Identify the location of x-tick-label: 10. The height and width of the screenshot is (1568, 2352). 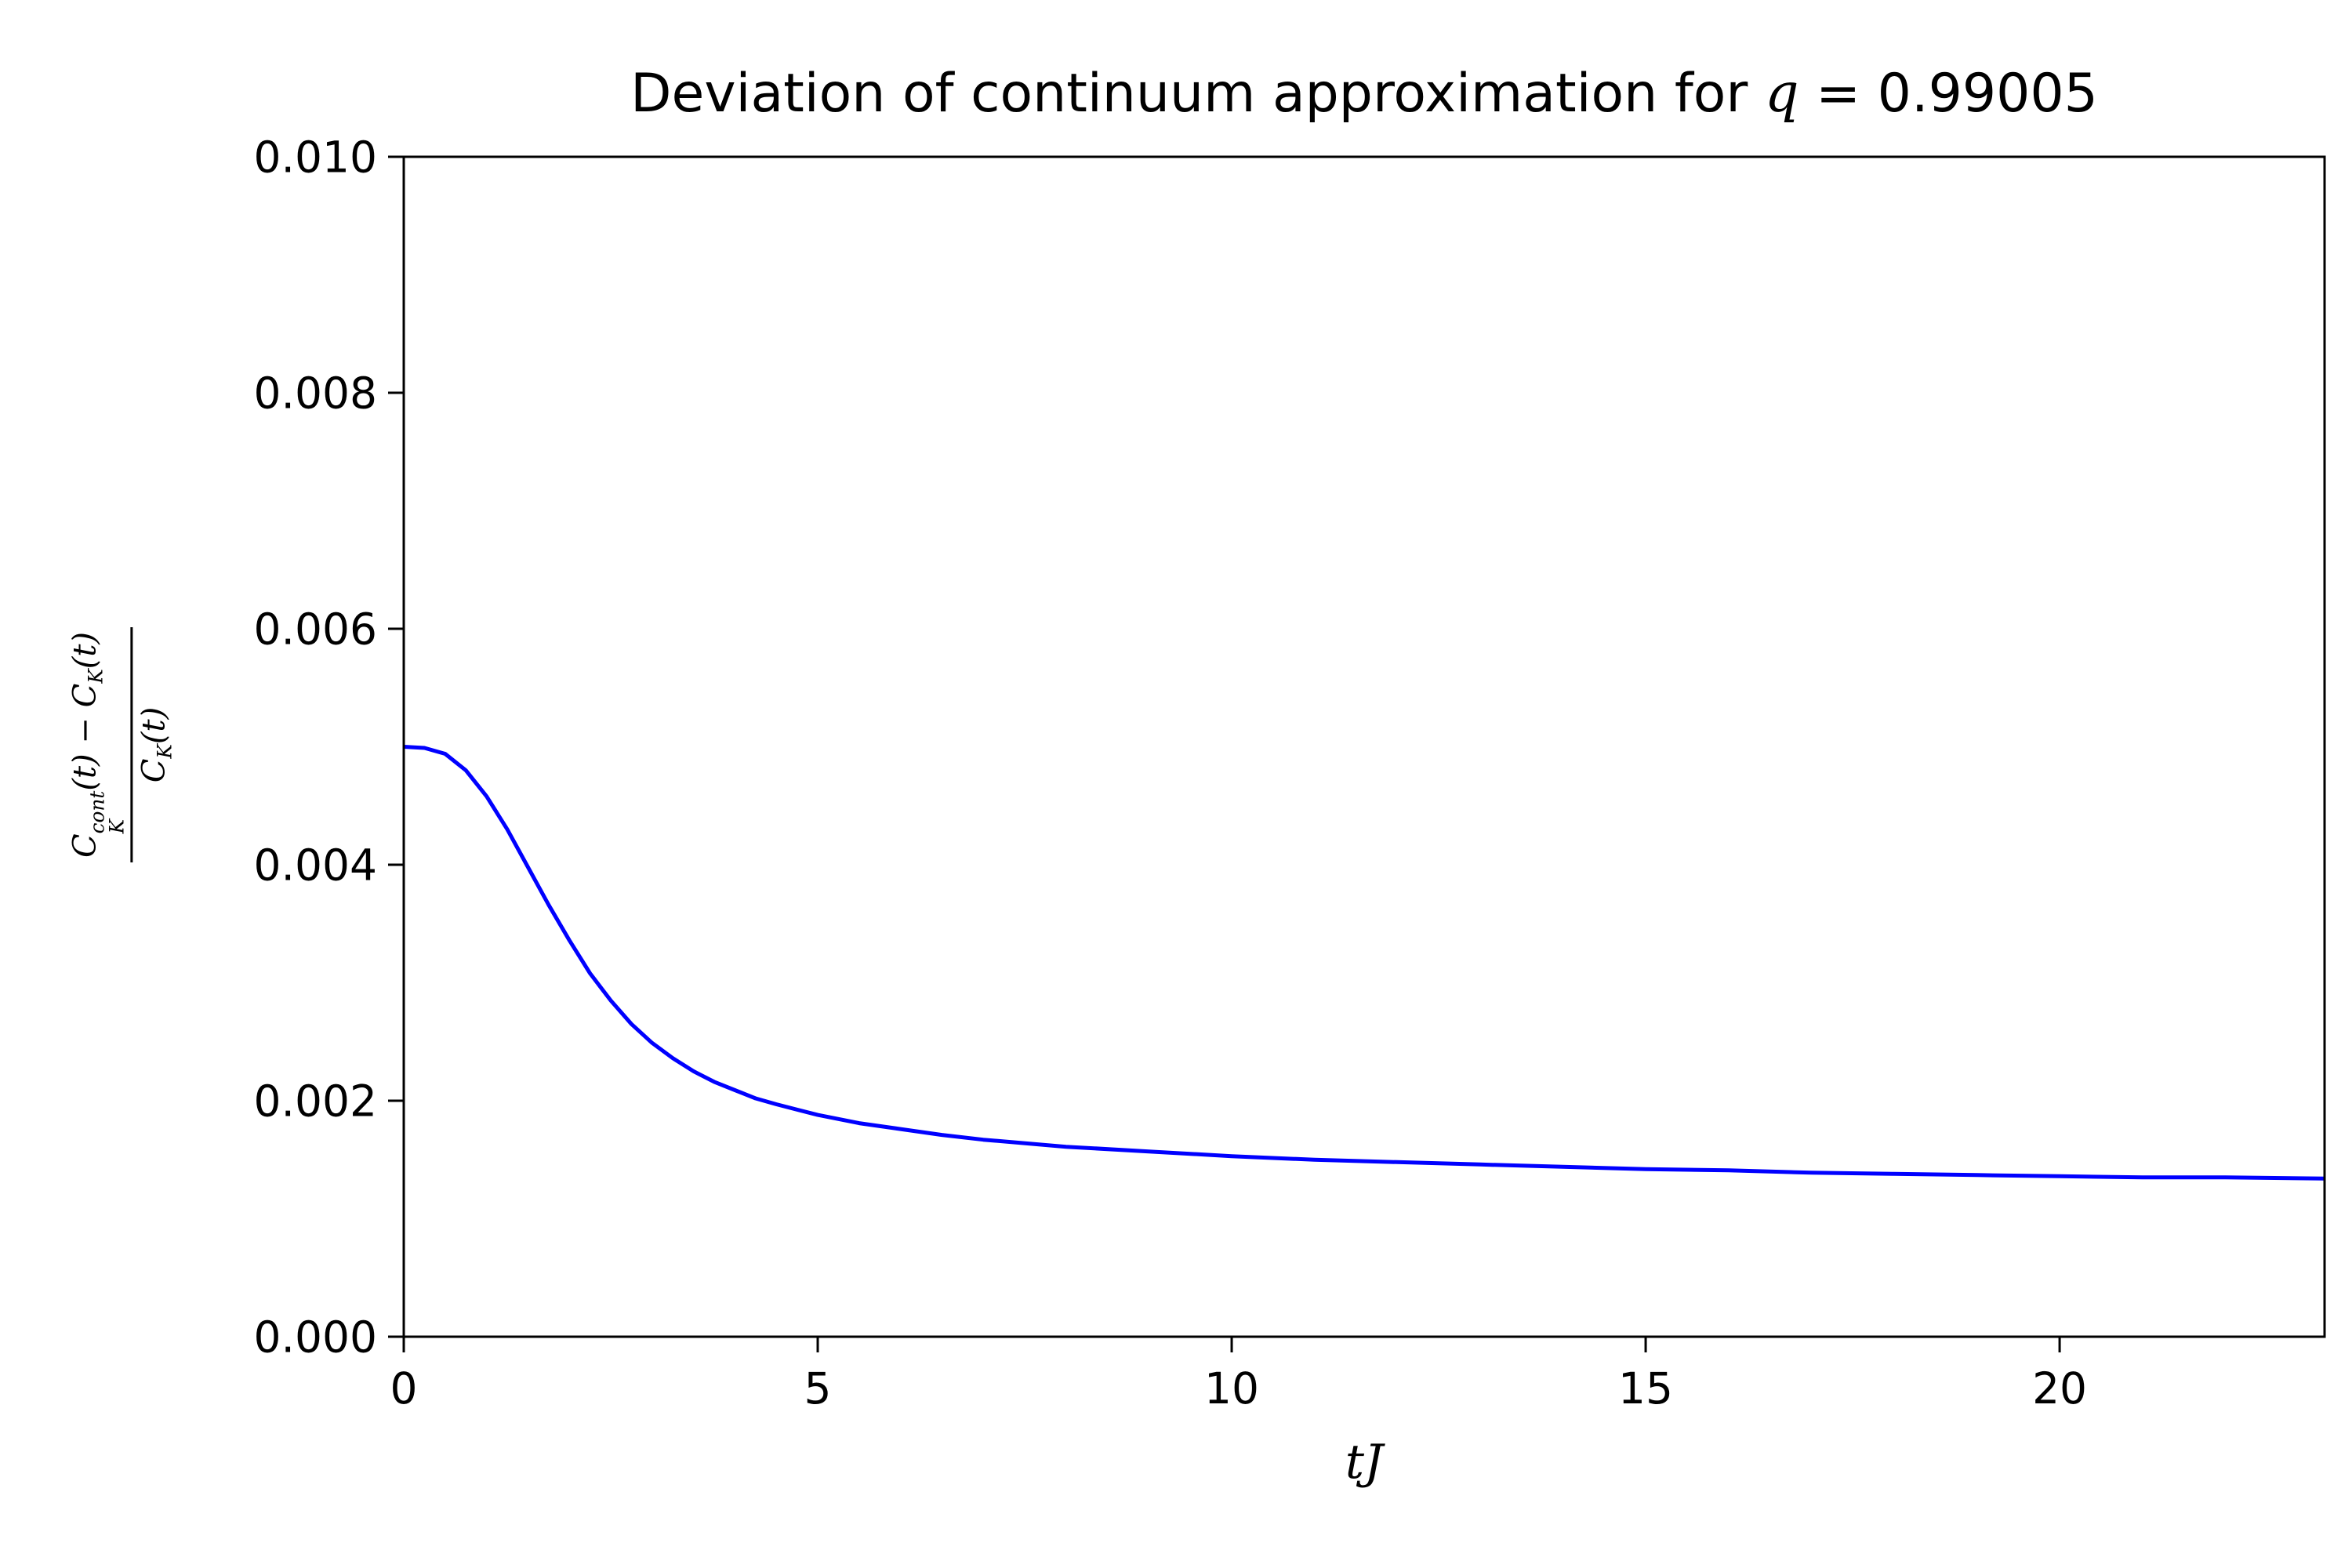
(1231, 1388).